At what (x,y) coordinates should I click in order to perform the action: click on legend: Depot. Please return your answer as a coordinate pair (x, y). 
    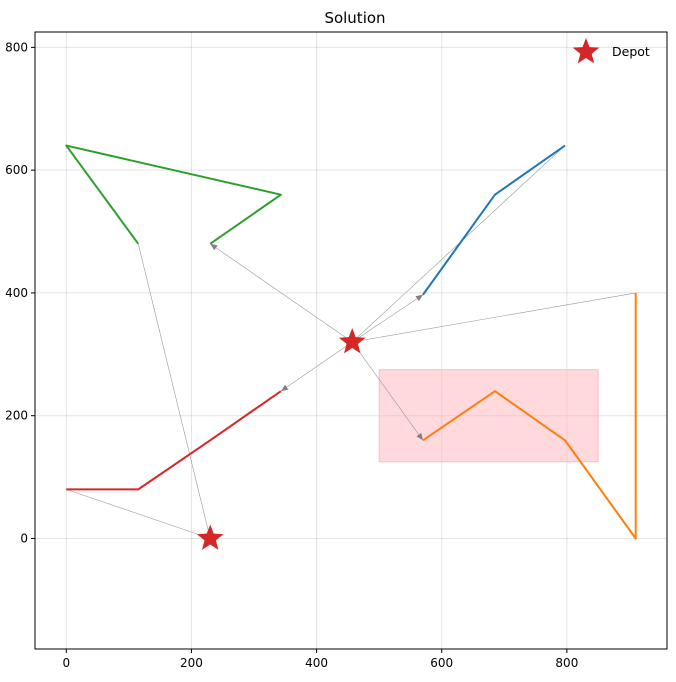
    Looking at the image, I should click on (611, 51).